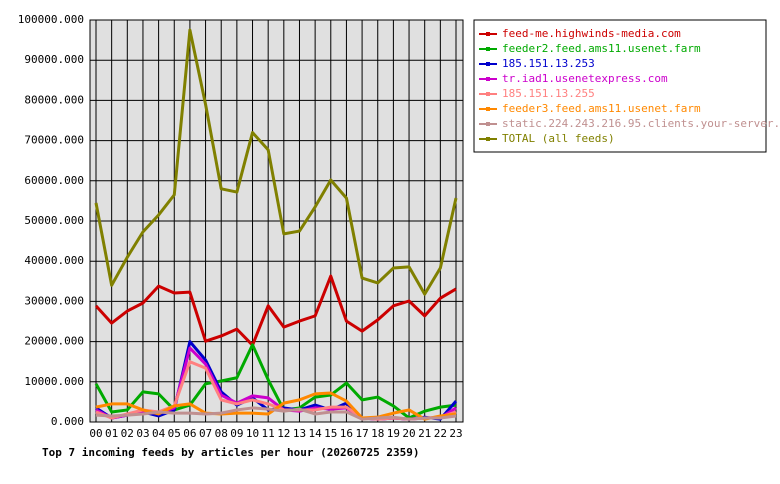  What do you see at coordinates (54, 260) in the screenshot?
I see `y-tick-label: 40000.000` at bounding box center [54, 260].